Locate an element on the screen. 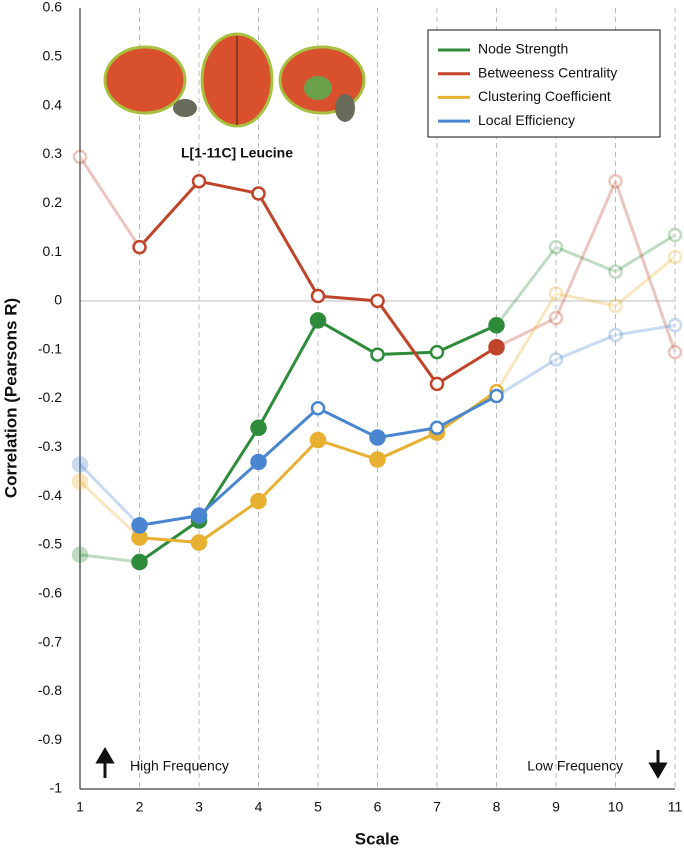 The width and height of the screenshot is (684, 849). y-tick-label: -0.9 is located at coordinates (50, 739).